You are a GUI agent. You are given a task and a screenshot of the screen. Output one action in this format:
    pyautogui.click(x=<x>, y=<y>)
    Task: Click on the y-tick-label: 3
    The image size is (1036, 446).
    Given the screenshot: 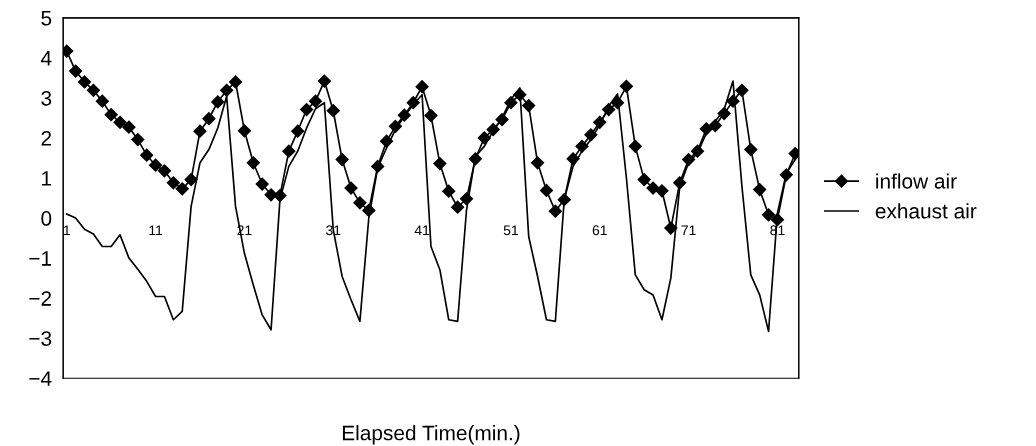 What is the action you would take?
    pyautogui.click(x=46, y=98)
    